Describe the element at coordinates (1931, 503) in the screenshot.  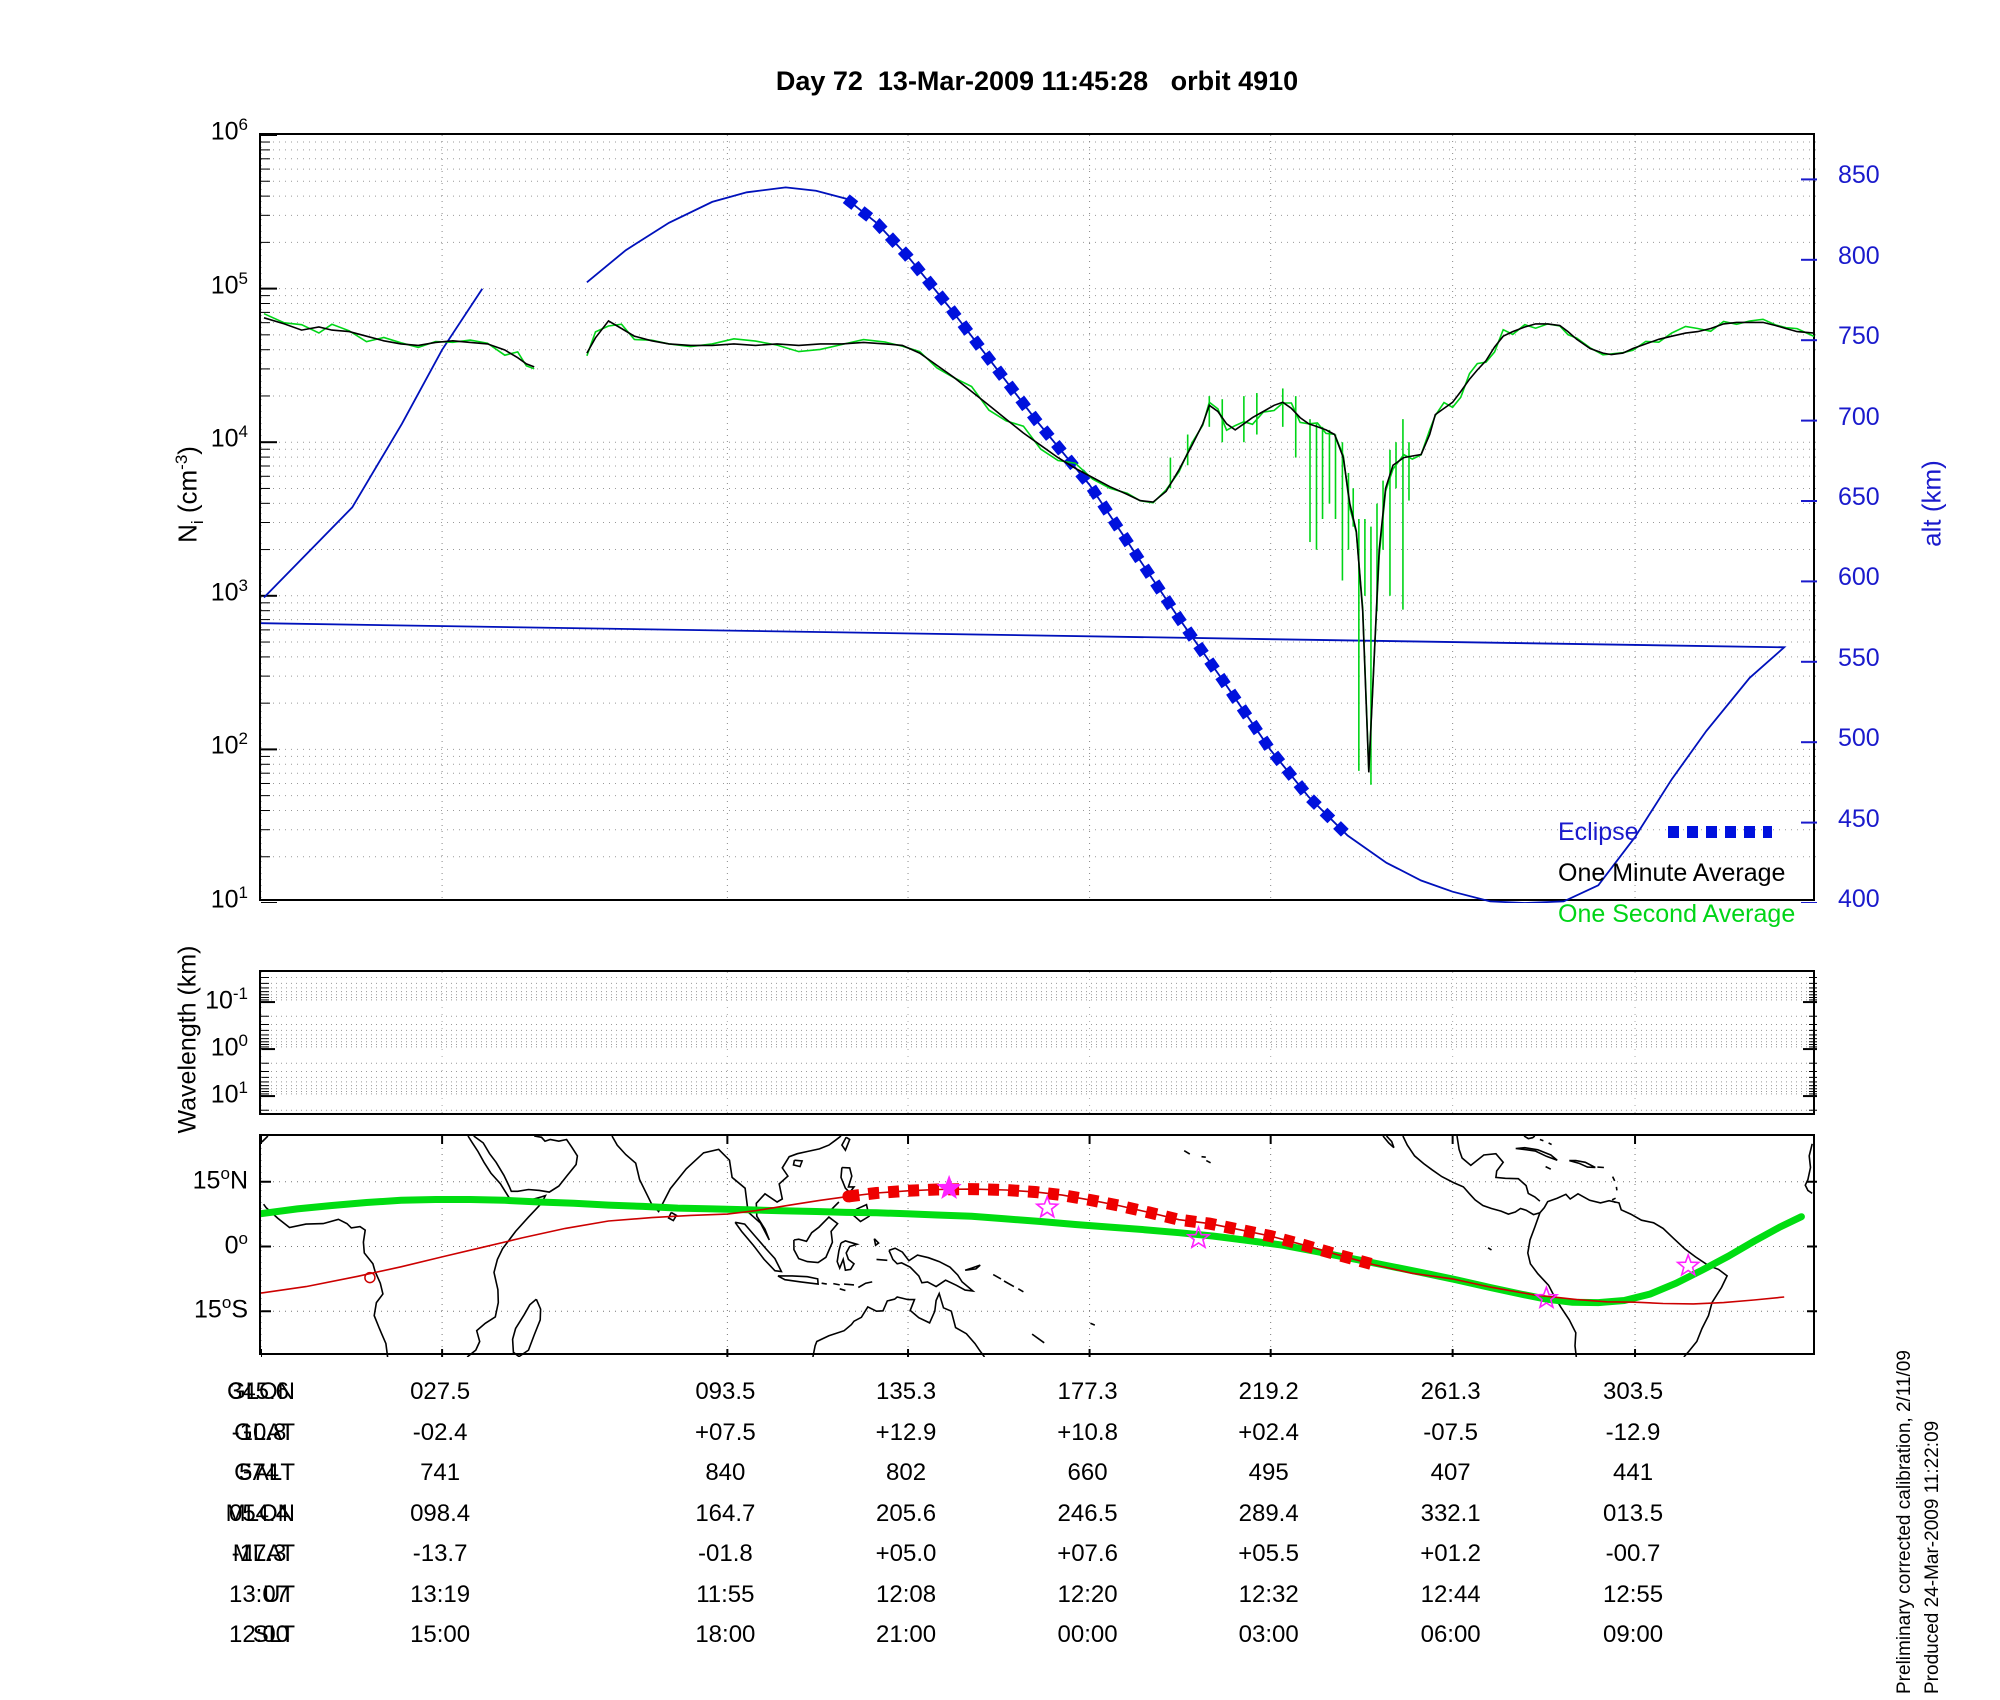
I see `alt-axis-label: alt (km)` at that location.